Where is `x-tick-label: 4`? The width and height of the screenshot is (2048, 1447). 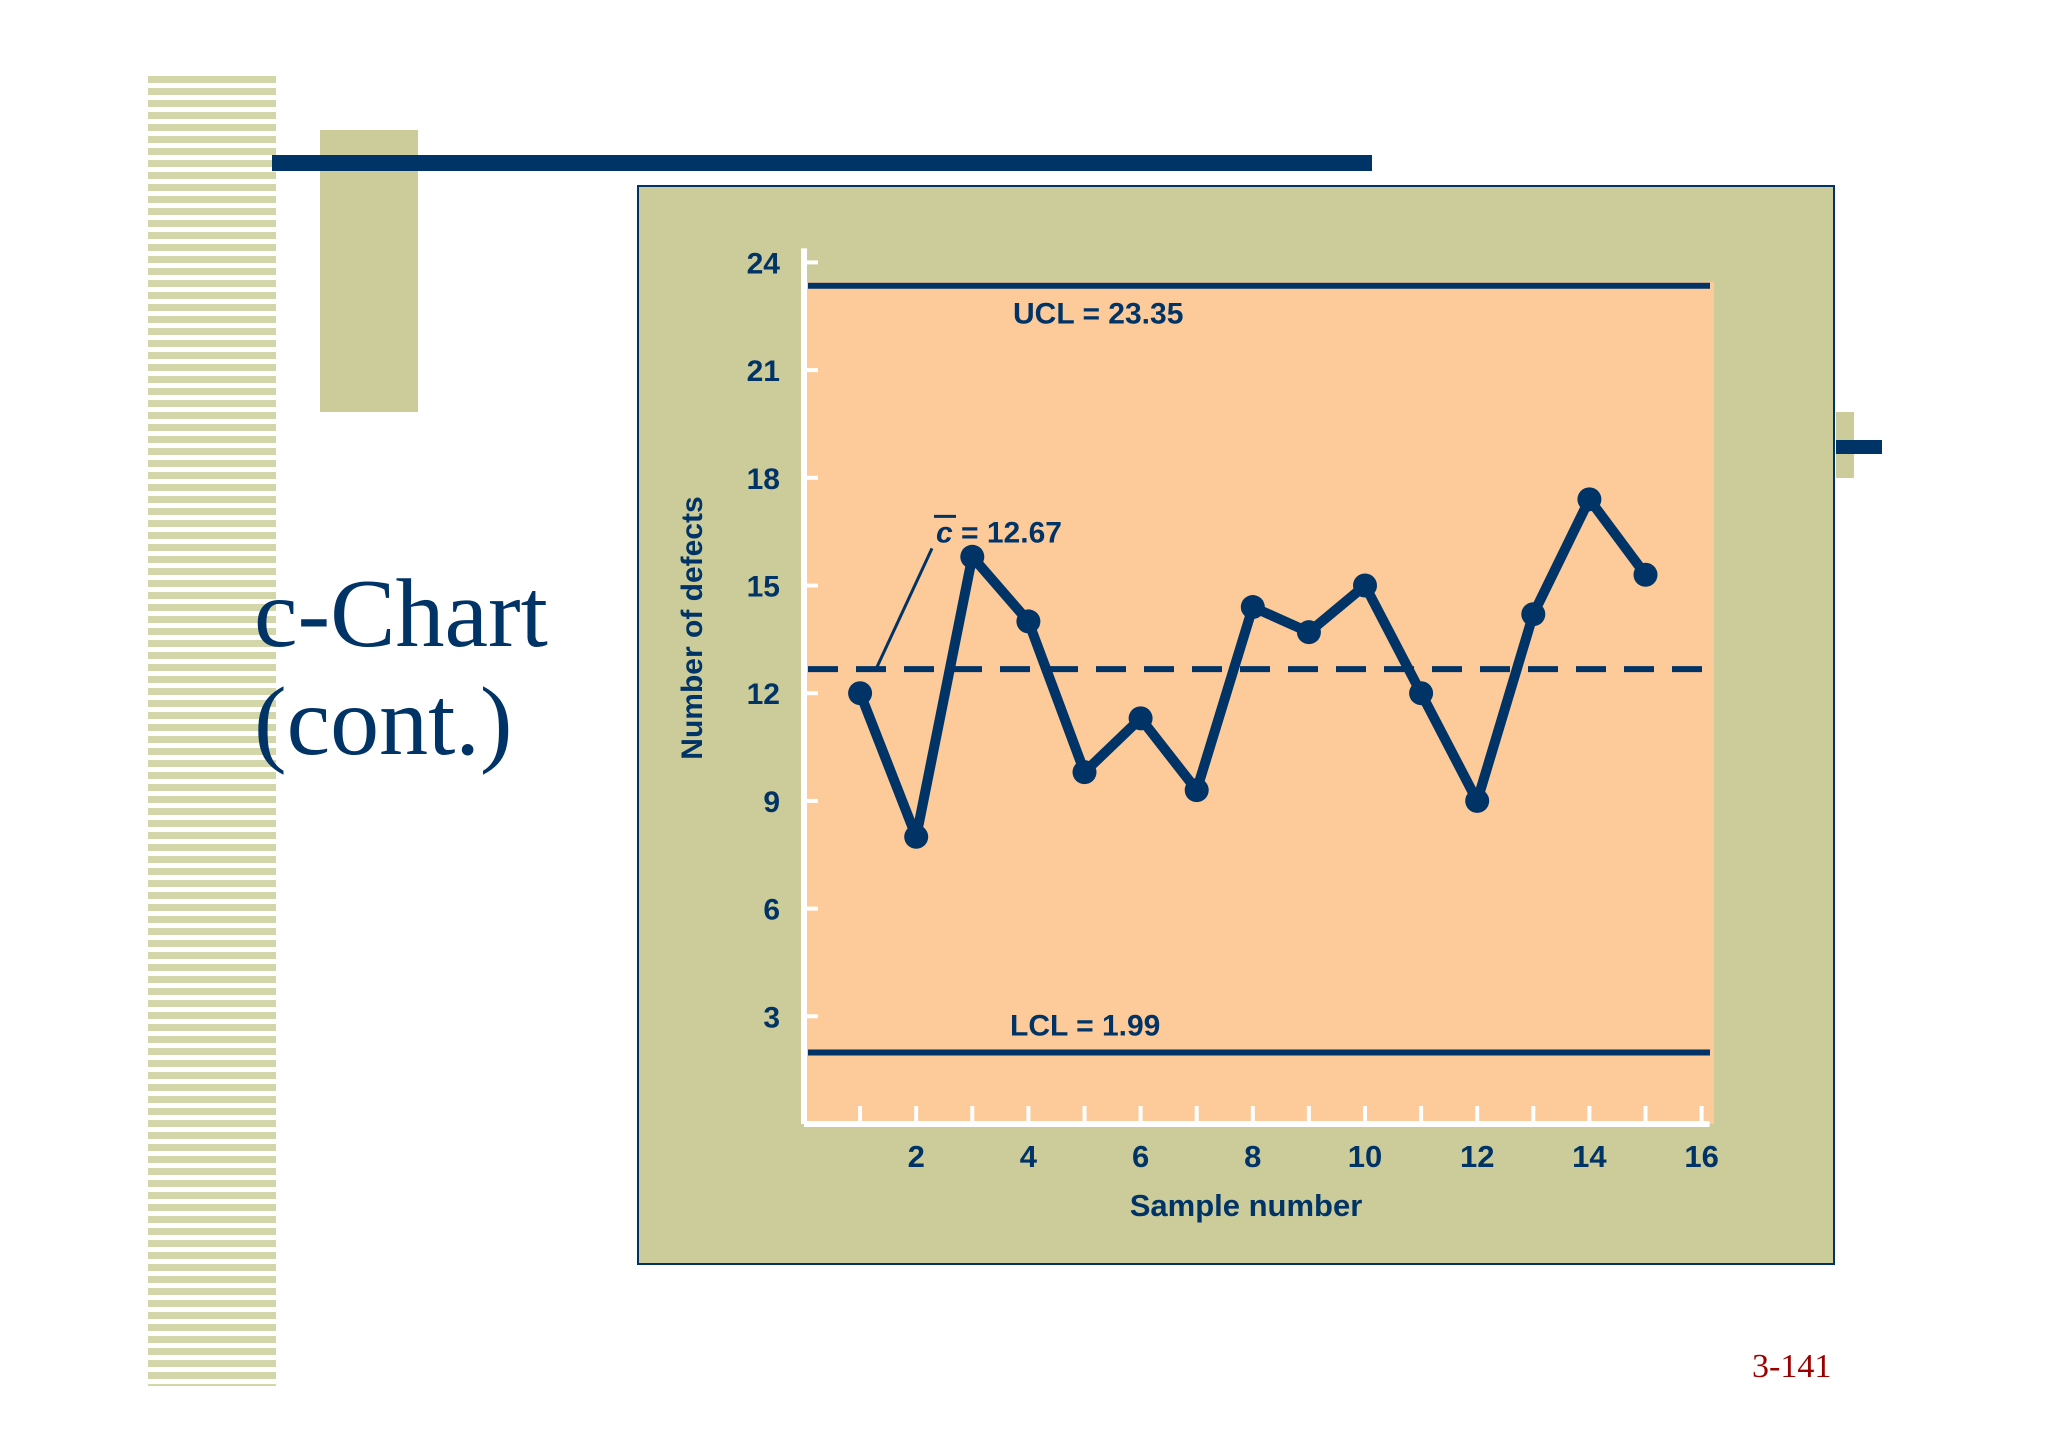 x-tick-label: 4 is located at coordinates (1029, 1156).